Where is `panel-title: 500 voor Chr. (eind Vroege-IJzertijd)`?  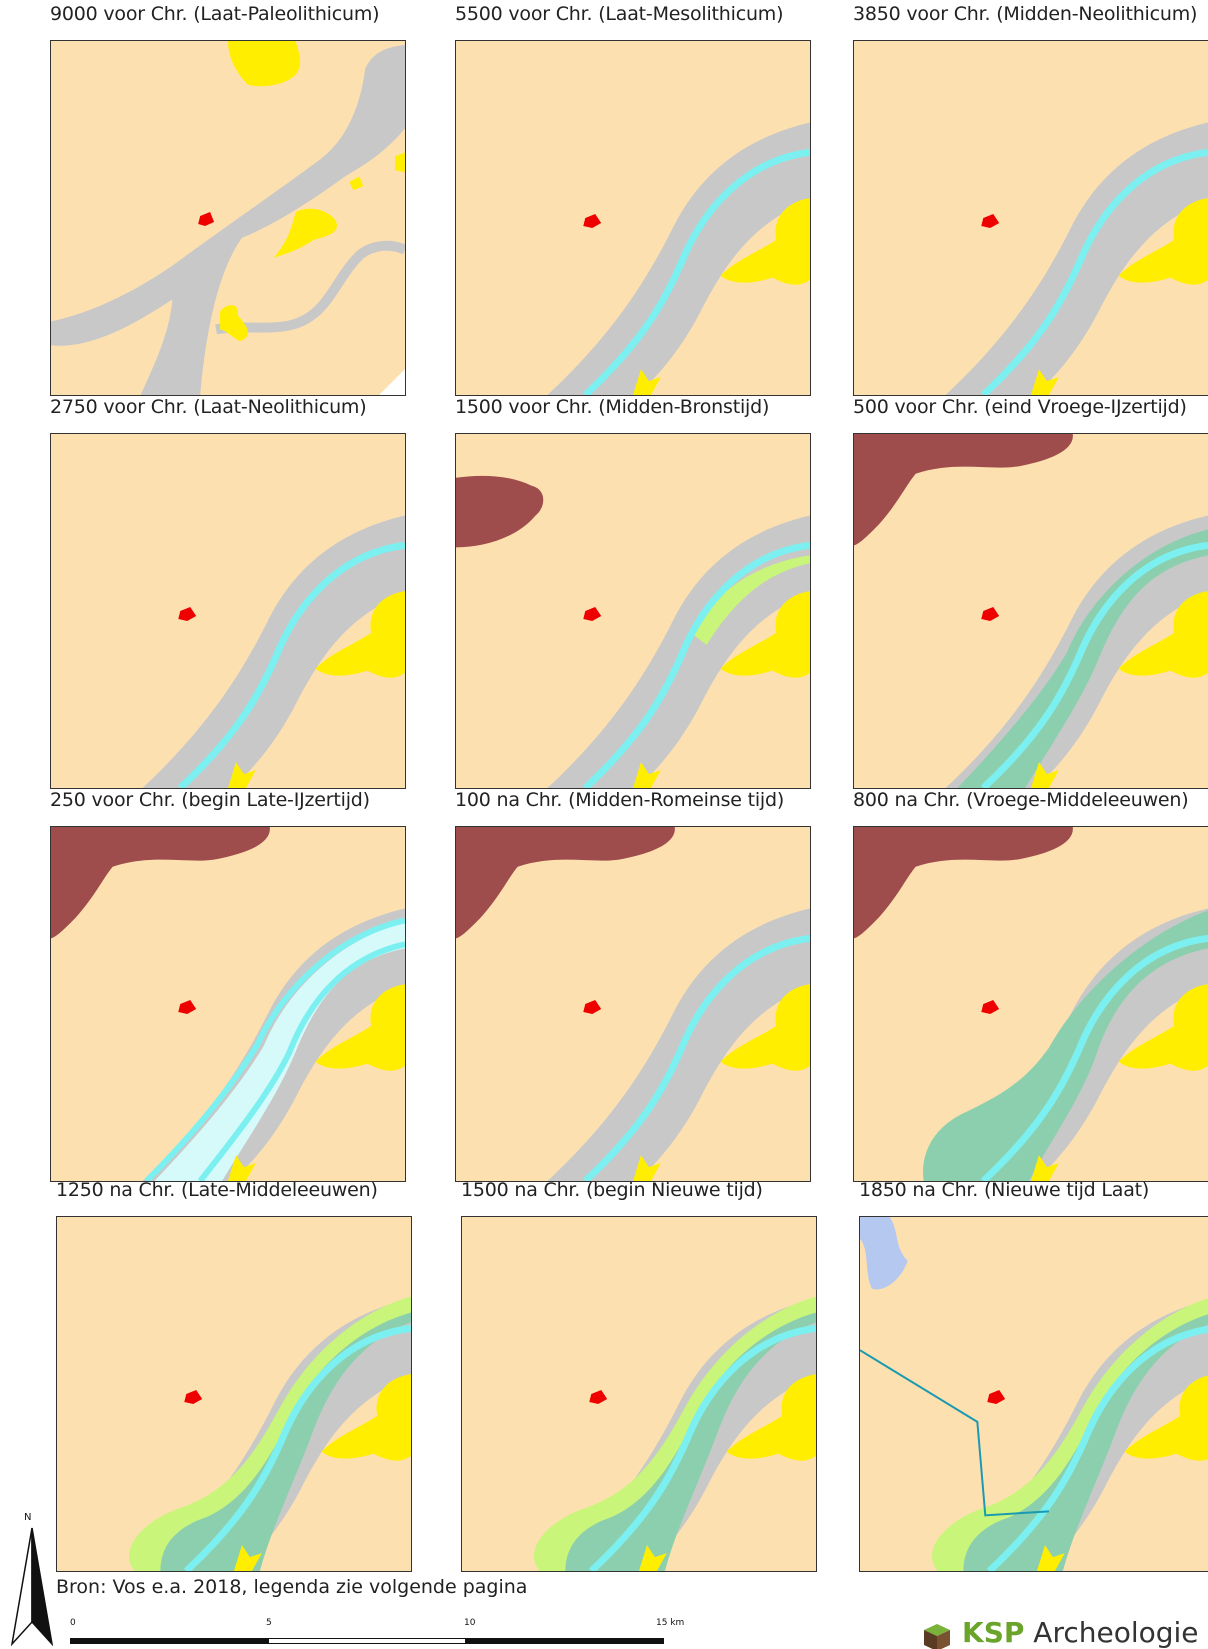
panel-title: 500 voor Chr. (eind Vroege-IJzertijd) is located at coordinates (1020, 407).